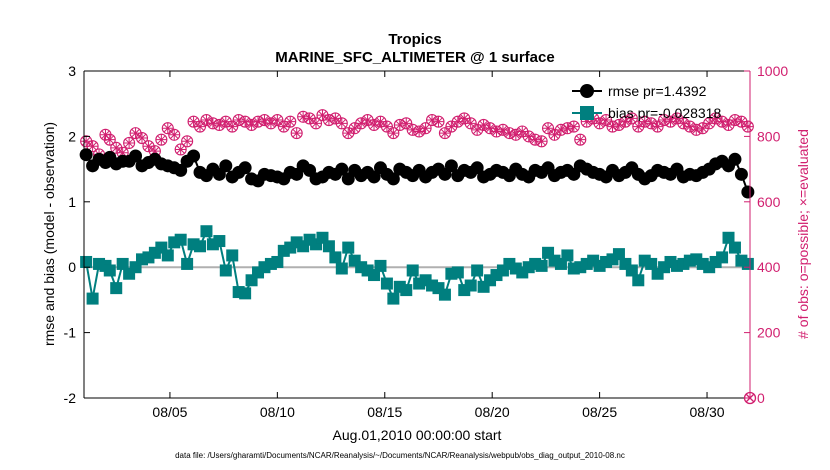 The width and height of the screenshot is (830, 470). What do you see at coordinates (417, 435) in the screenshot?
I see `x-axis-label: Aug.01,2010 00:00:00 start` at bounding box center [417, 435].